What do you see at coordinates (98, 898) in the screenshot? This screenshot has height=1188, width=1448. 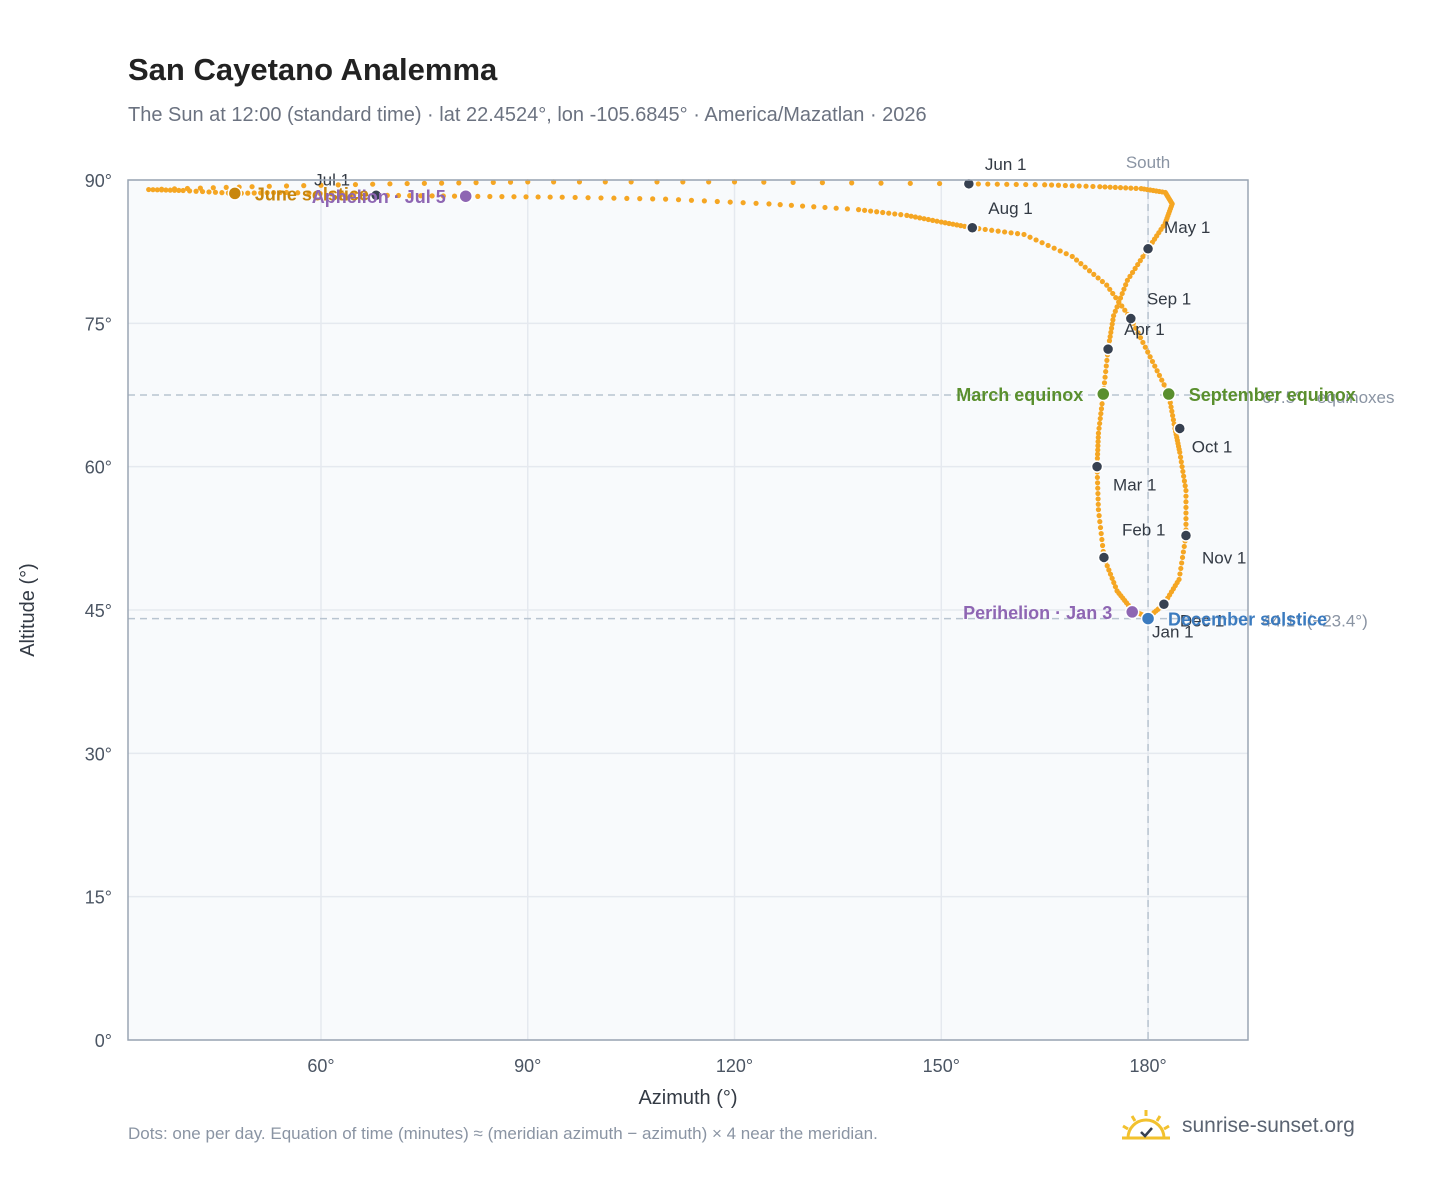 I see `y-tick-label: 15°` at bounding box center [98, 898].